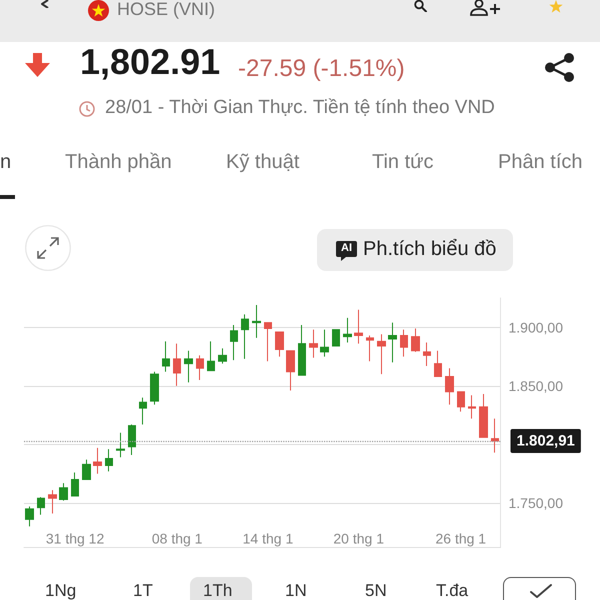 This screenshot has height=600, width=600. What do you see at coordinates (268, 538) in the screenshot?
I see `x-tick-label: 14 thg 1` at bounding box center [268, 538].